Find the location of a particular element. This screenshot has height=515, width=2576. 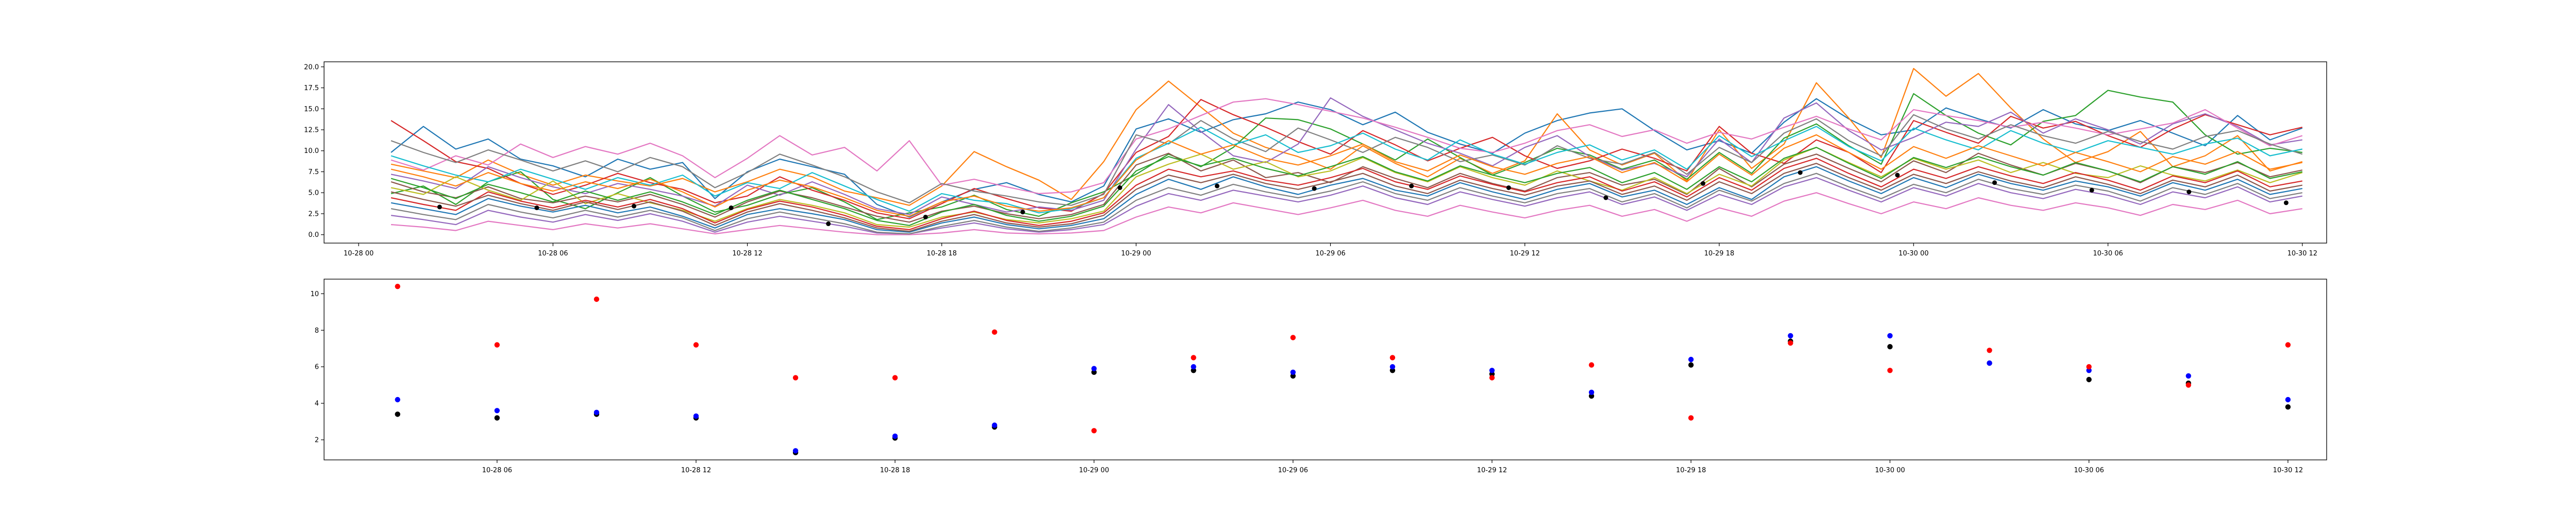

y-tick-label: 15.0 is located at coordinates (311, 109).